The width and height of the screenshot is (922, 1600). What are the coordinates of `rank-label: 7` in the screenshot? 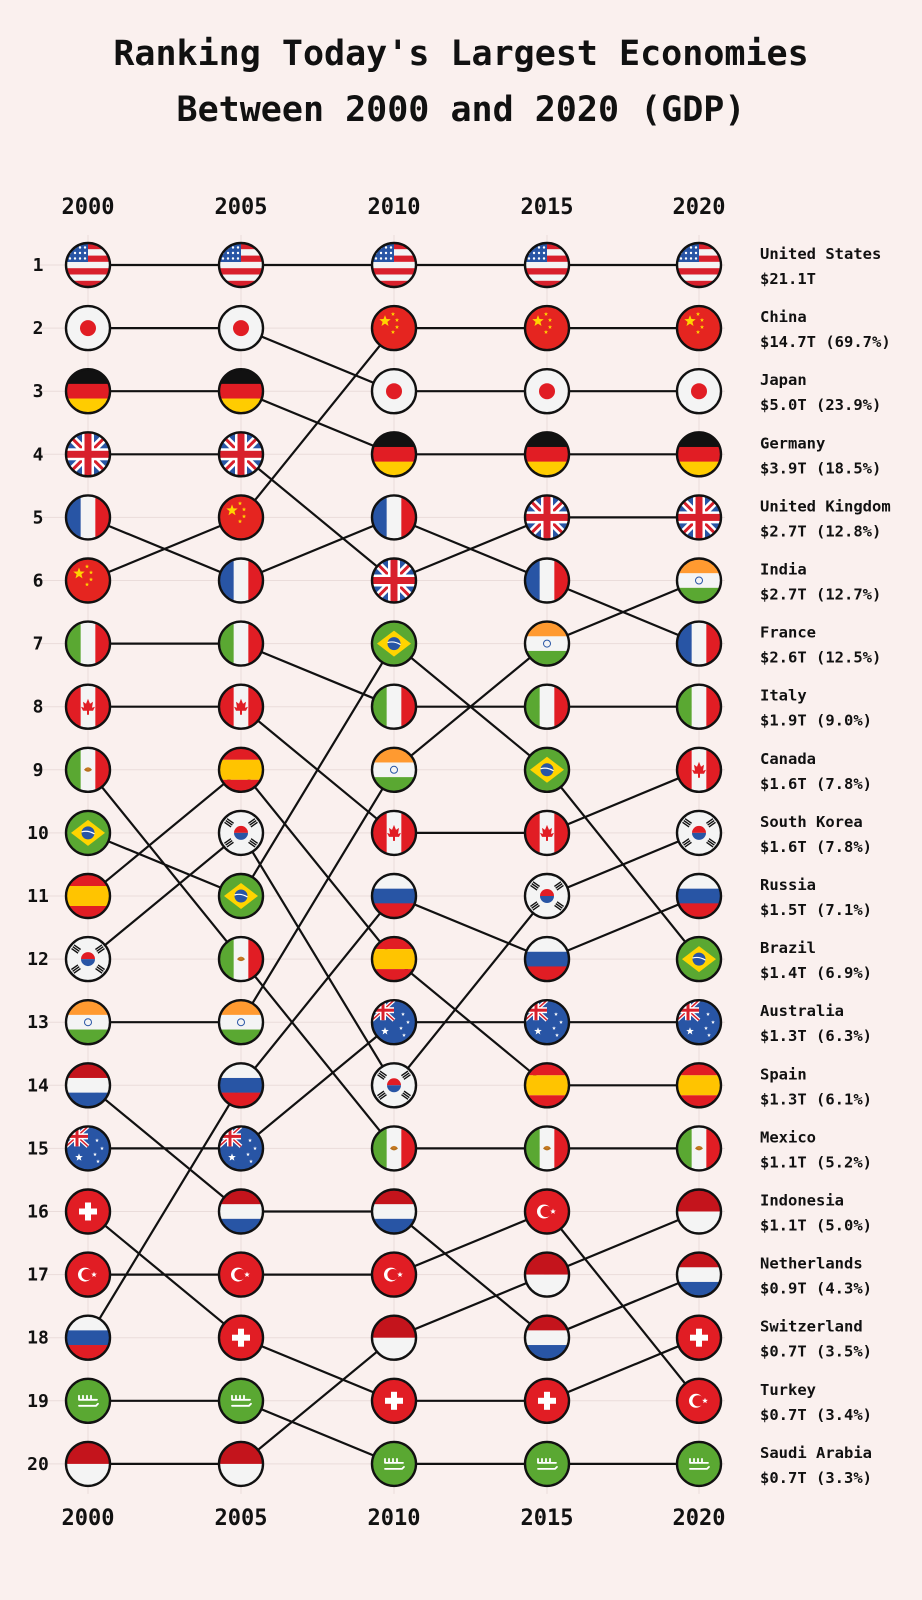 It's located at (38, 644).